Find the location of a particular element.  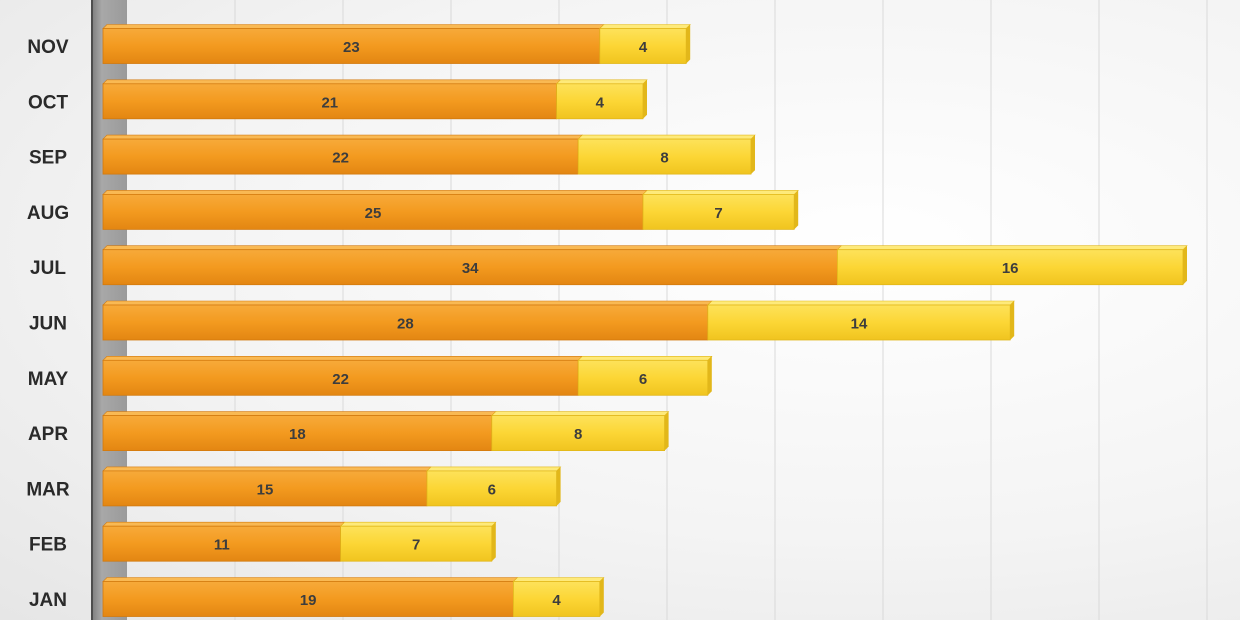

bar-segment: 19 is located at coordinates (310, 597).